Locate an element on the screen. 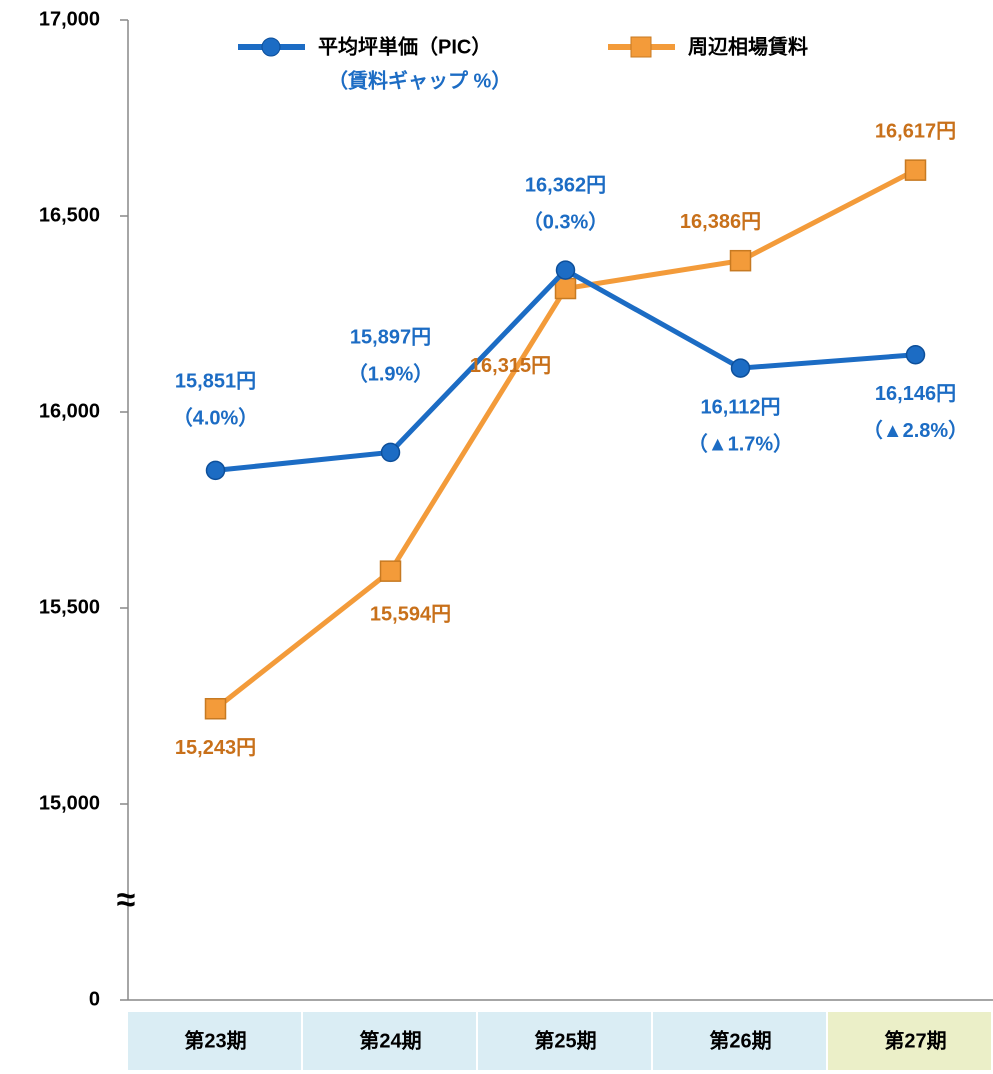 The height and width of the screenshot is (1074, 993). value-label: 15,851円 is located at coordinates (215, 382).